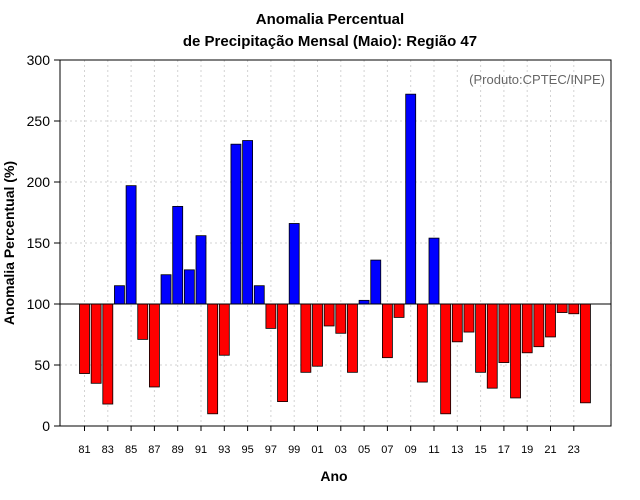 This screenshot has height=500, width=640. I want to click on x-tick-label: 17, so click(504, 450).